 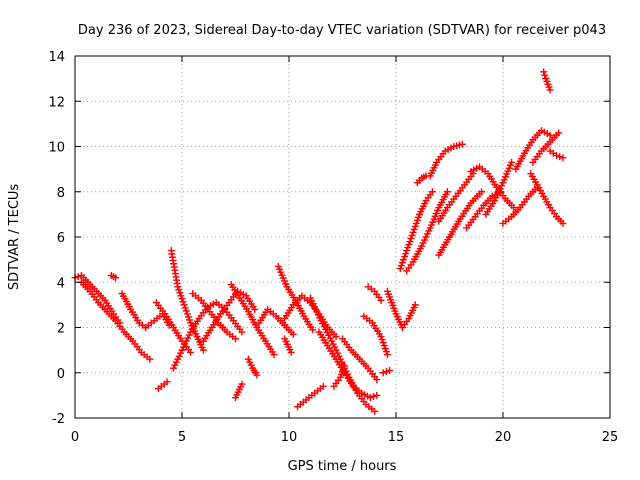 I want to click on x-tick-label: 20, so click(x=503, y=437).